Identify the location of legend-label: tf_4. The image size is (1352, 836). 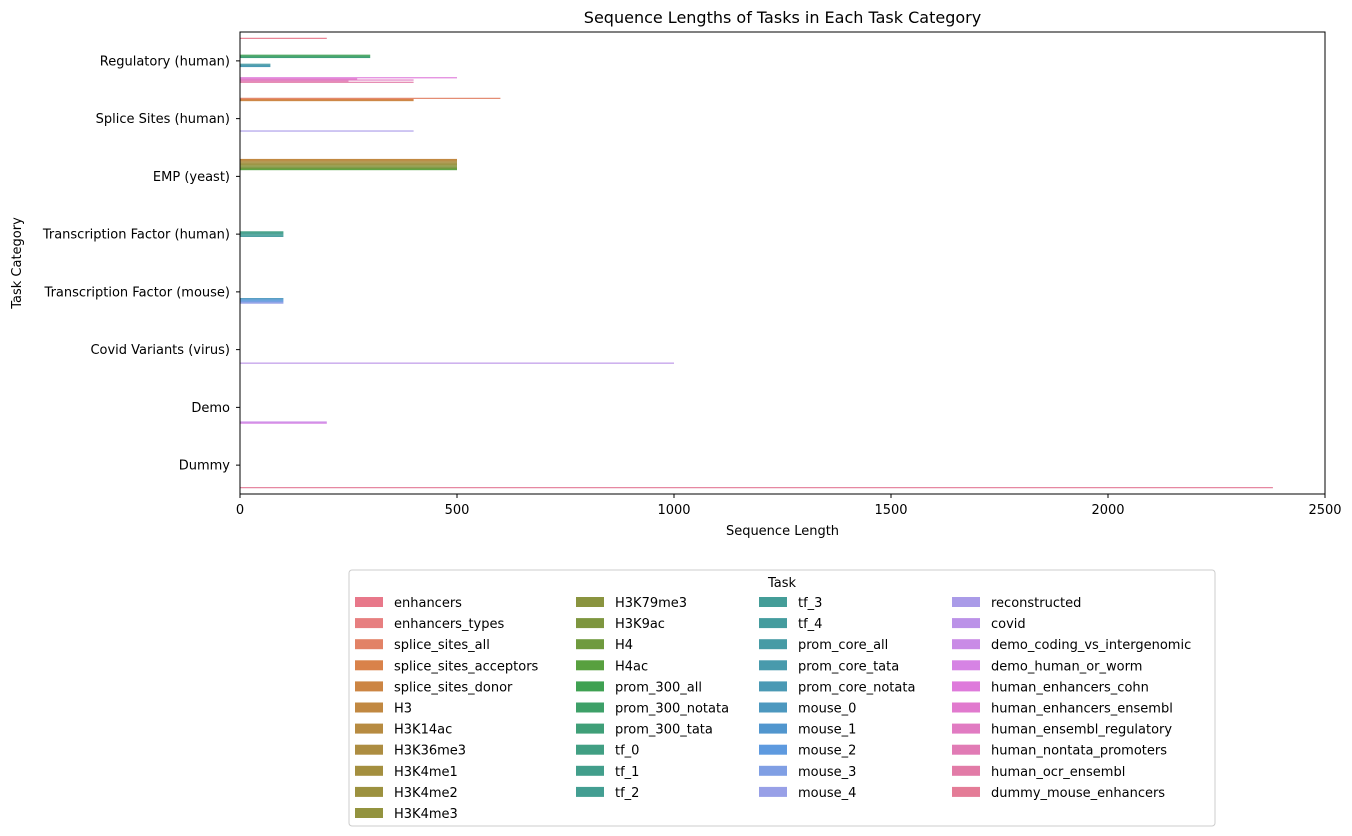
(810, 624).